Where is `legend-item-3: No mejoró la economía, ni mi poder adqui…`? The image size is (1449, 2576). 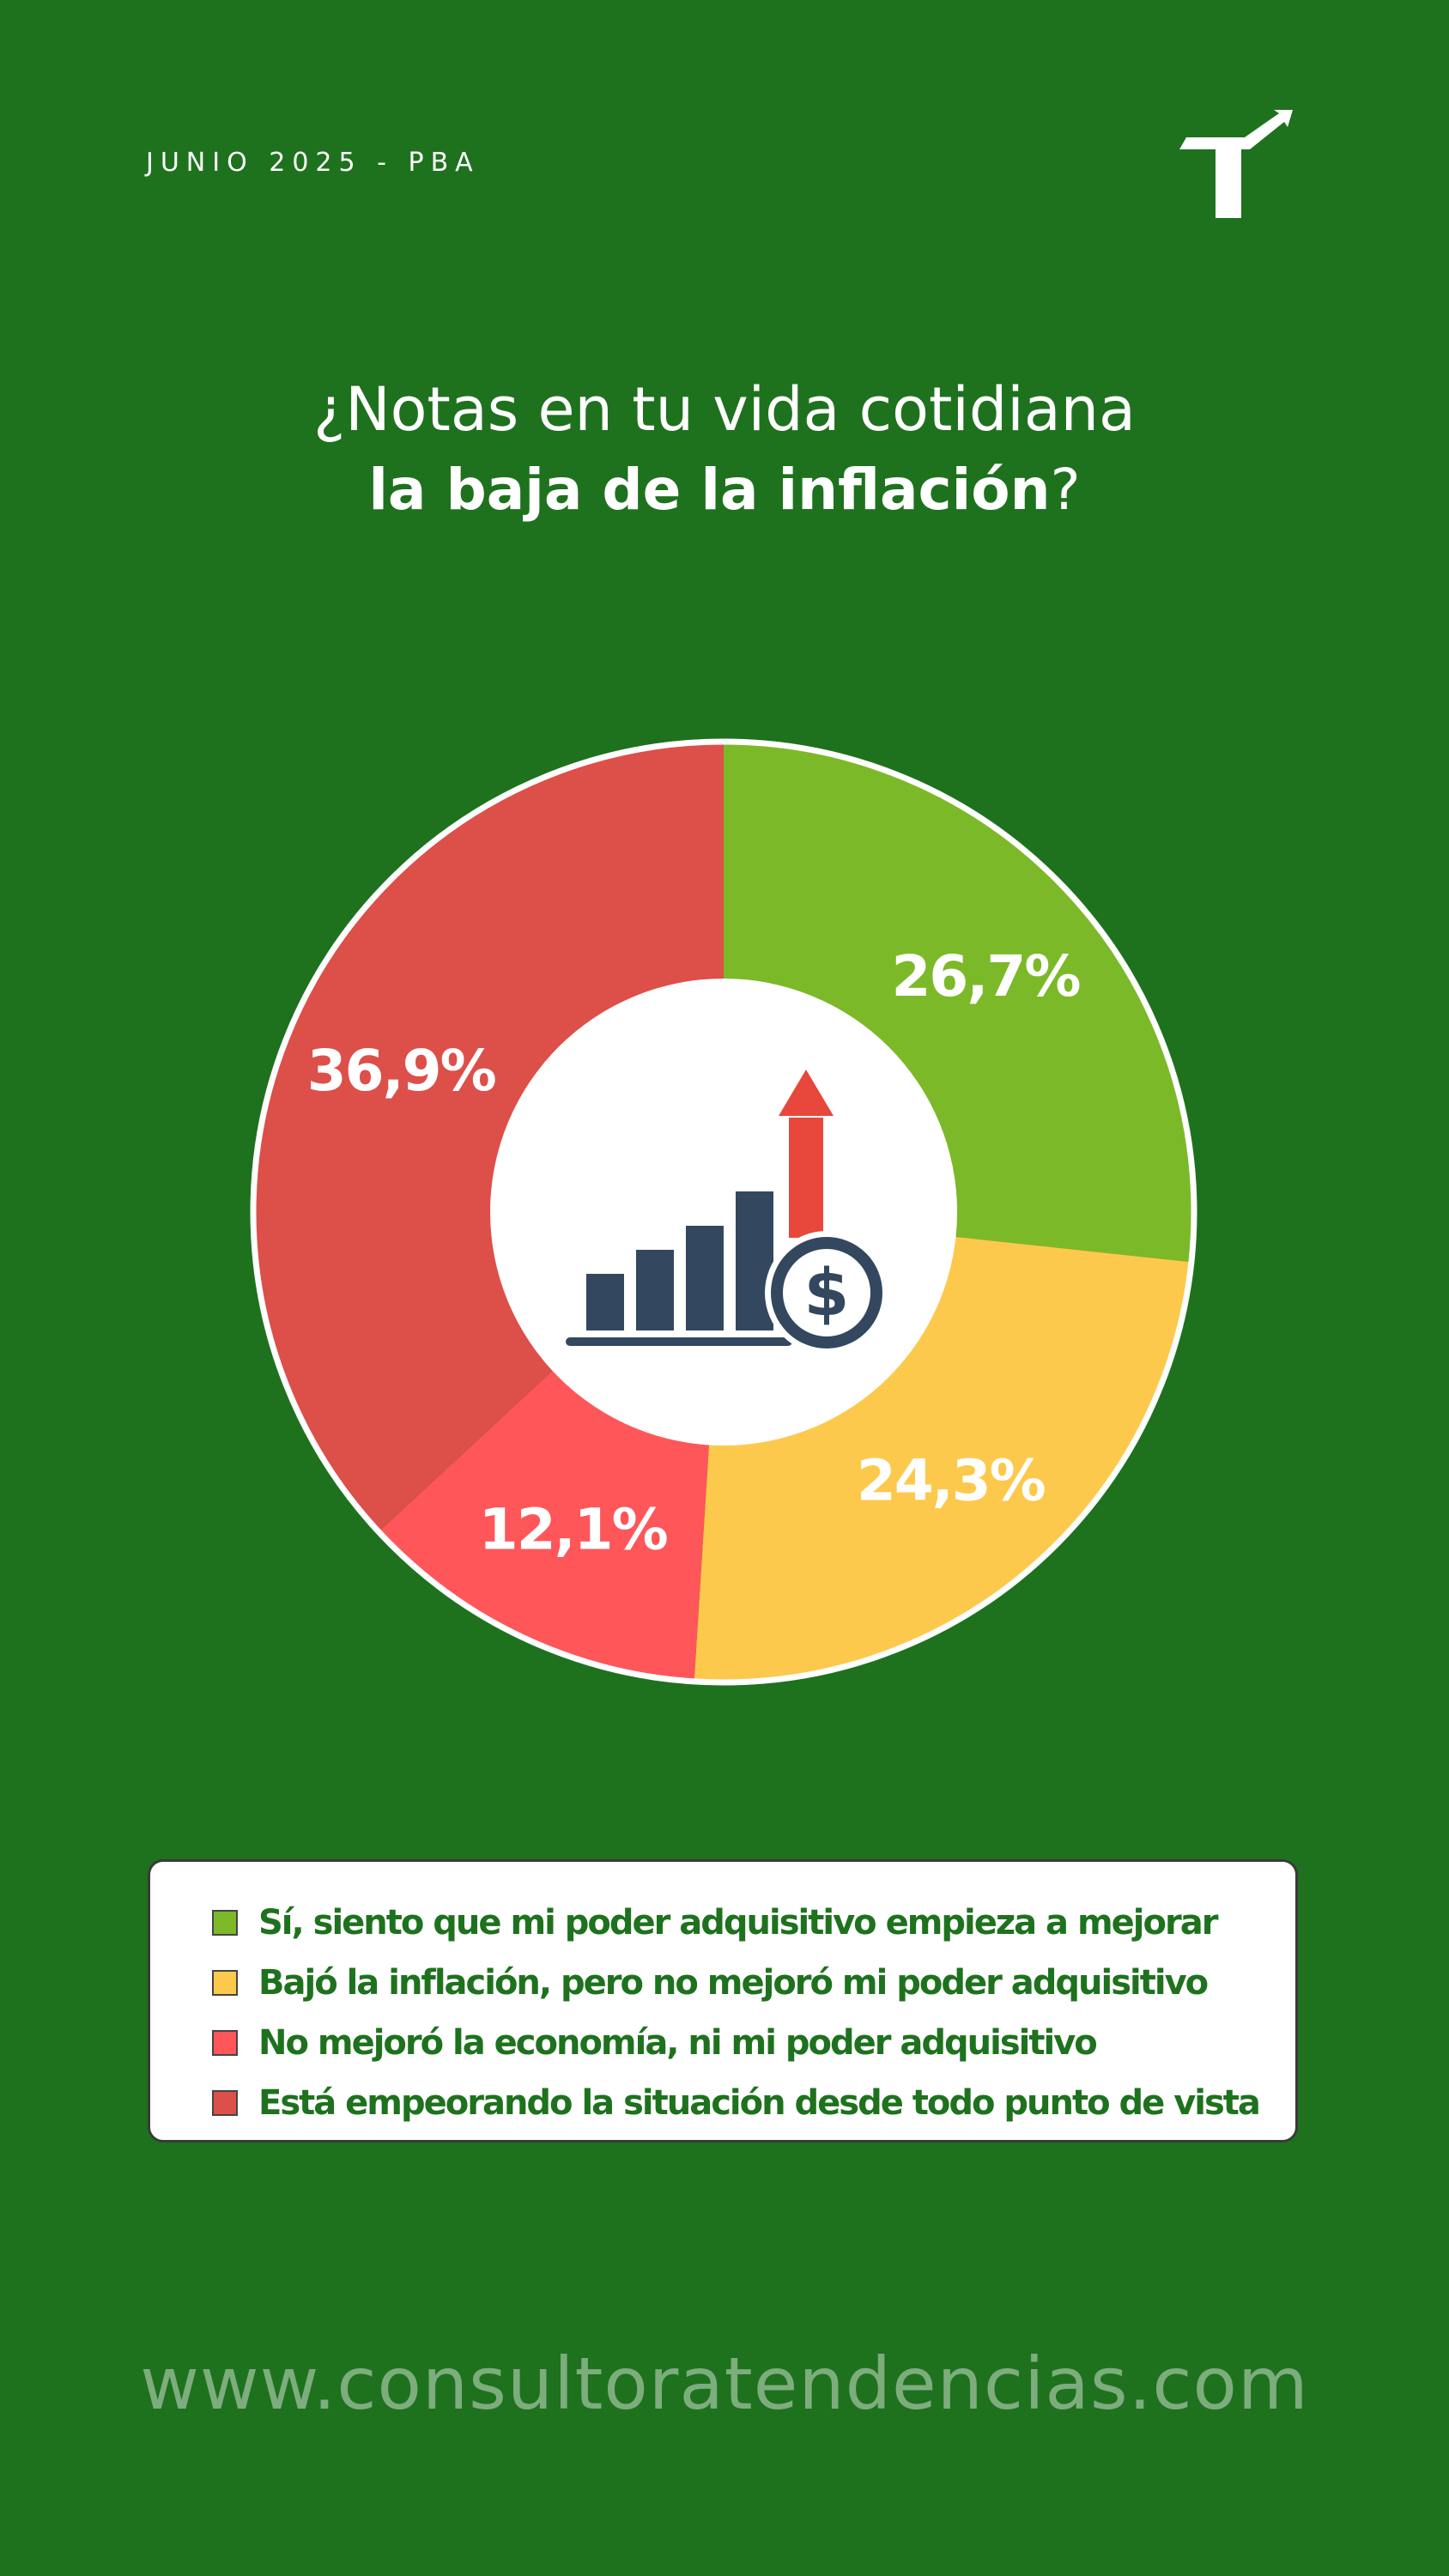
legend-item-3: No mejoró la economía, ni mi poder adqui… is located at coordinates (655, 2043).